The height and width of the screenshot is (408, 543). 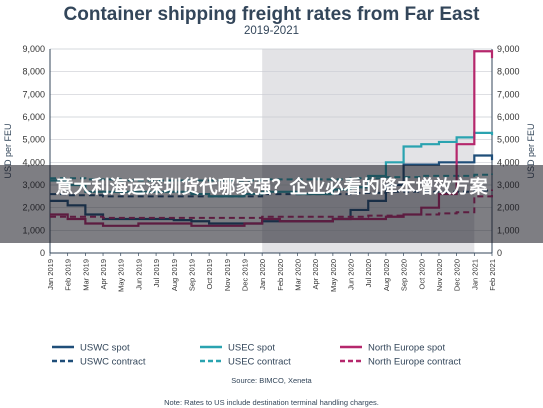 I want to click on x-tick-label: Jan 2019, so click(x=50, y=274).